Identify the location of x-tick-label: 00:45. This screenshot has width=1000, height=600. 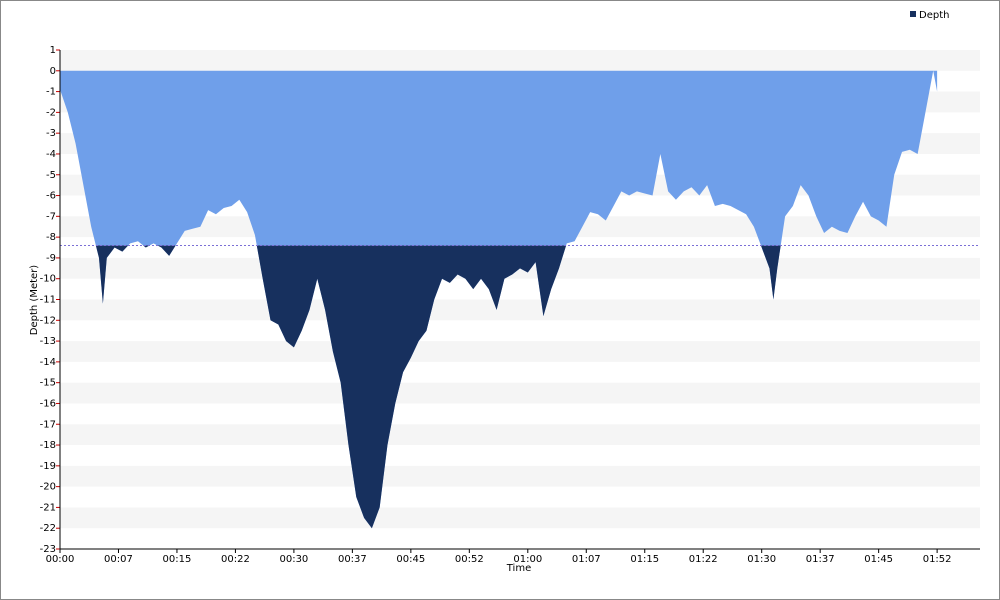
(410, 559).